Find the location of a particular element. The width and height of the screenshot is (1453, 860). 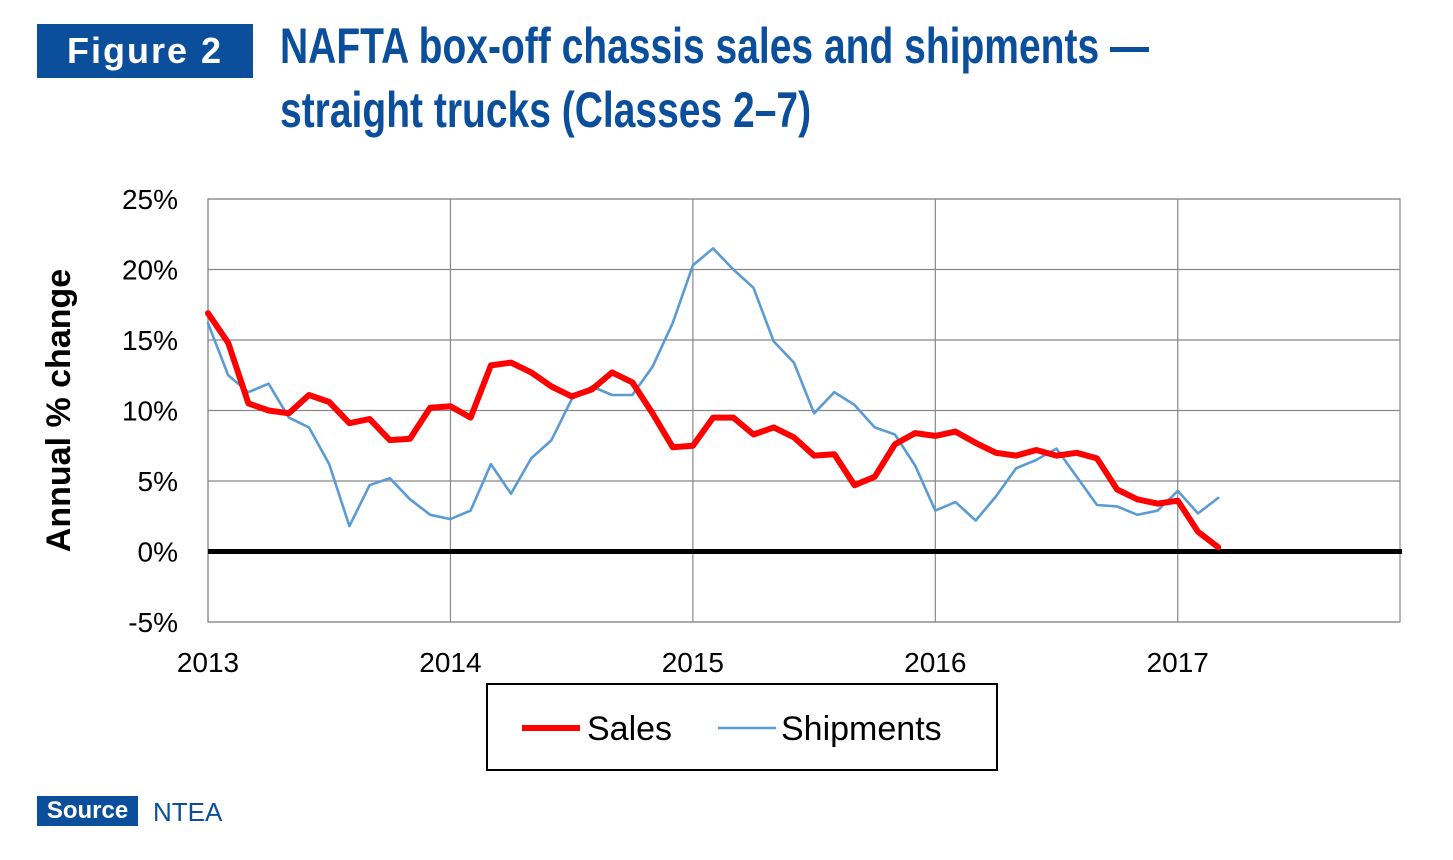

x-axis-ticks: 2013 2014 2015 2016 2017 is located at coordinates (693, 662).